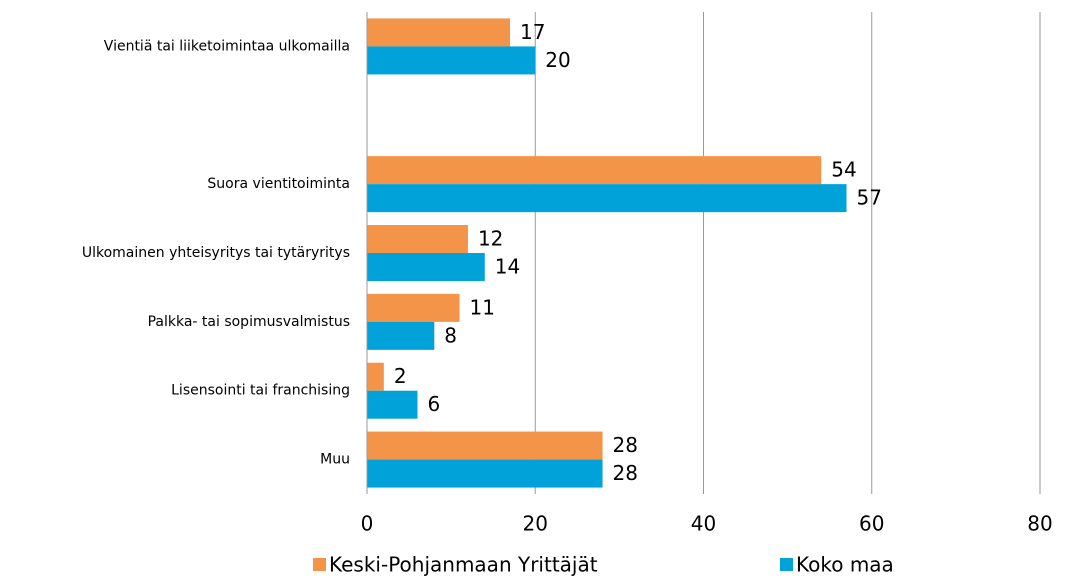 This screenshot has height=578, width=1065. Describe the element at coordinates (260, 391) in the screenshot. I see `y-tick-label: Lisensointi tai franchising` at that location.